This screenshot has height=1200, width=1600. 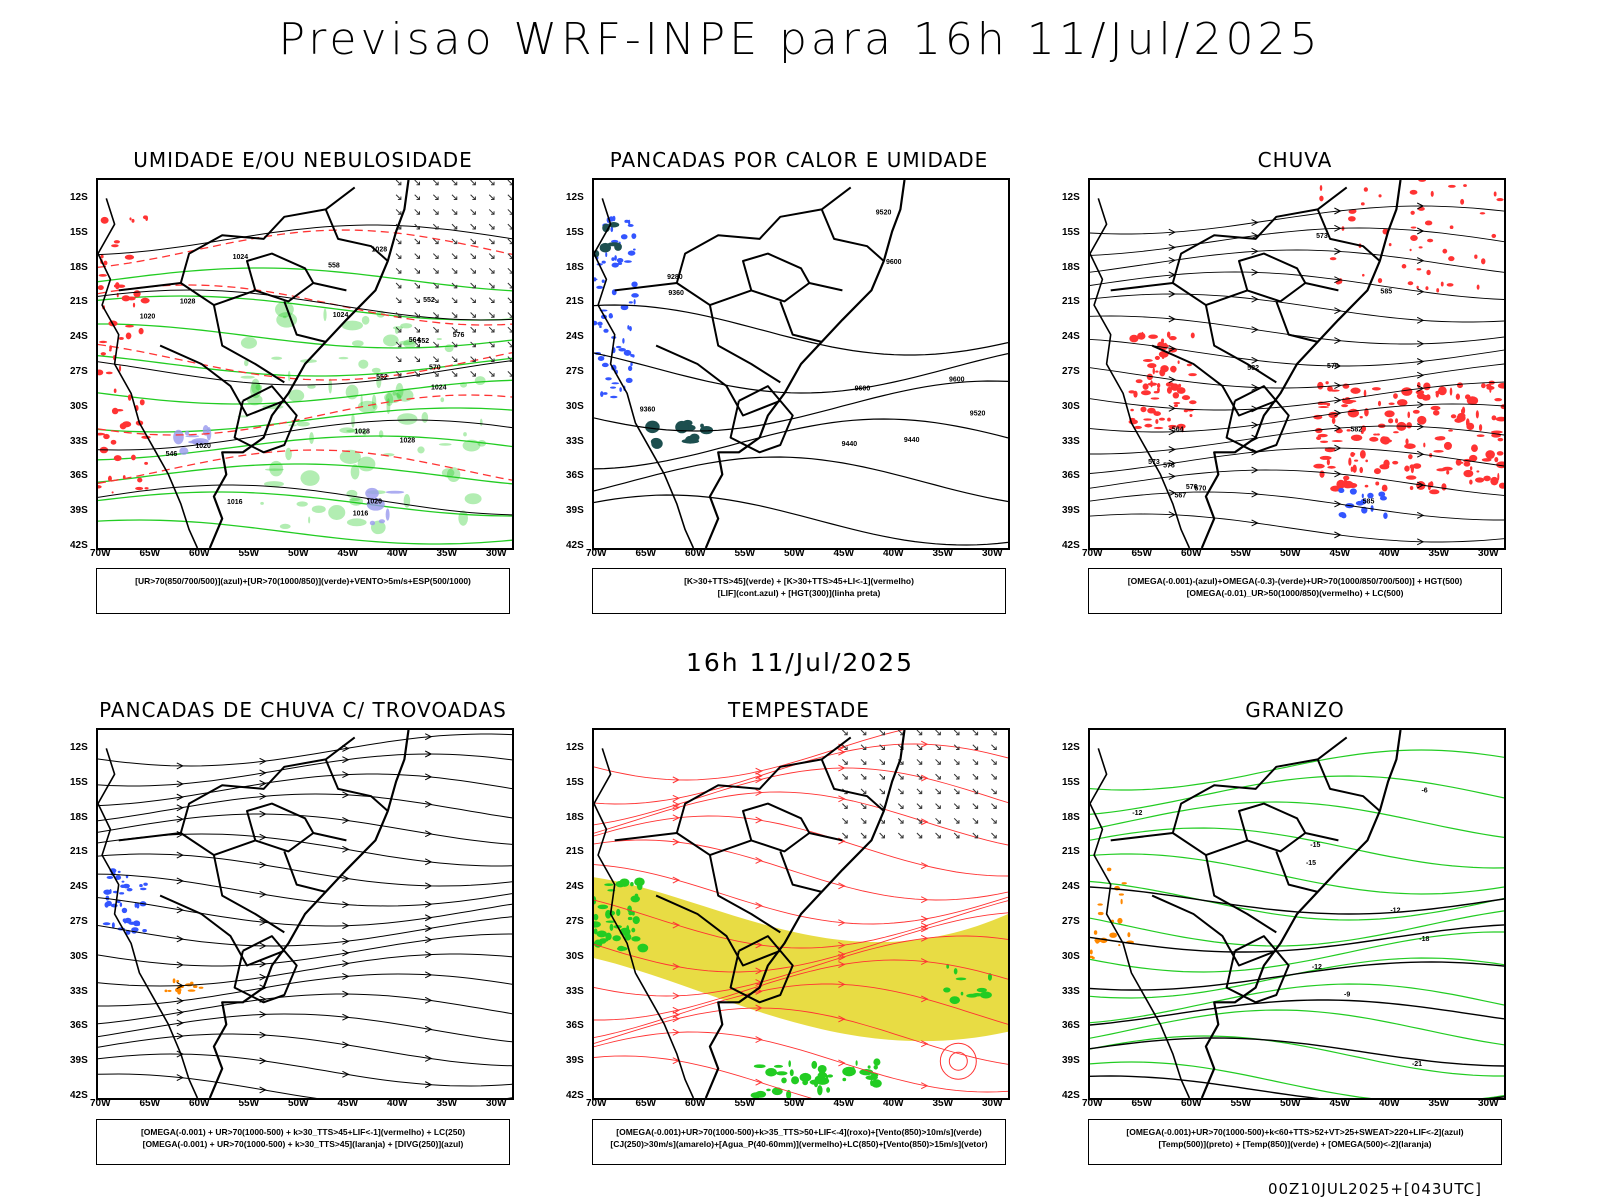 I want to click on weather-map, so click(x=305, y=914).